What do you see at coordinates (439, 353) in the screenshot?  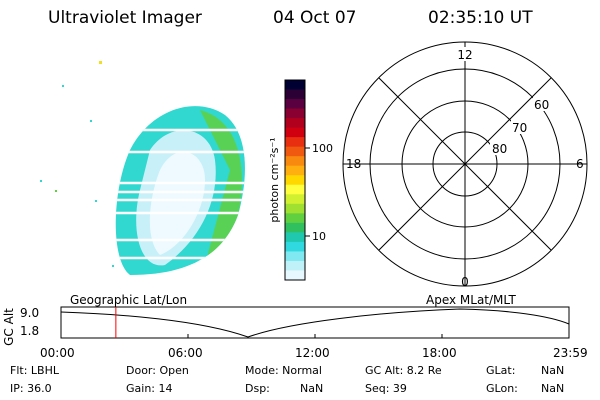 I see `timeline-xtick: 18:00` at bounding box center [439, 353].